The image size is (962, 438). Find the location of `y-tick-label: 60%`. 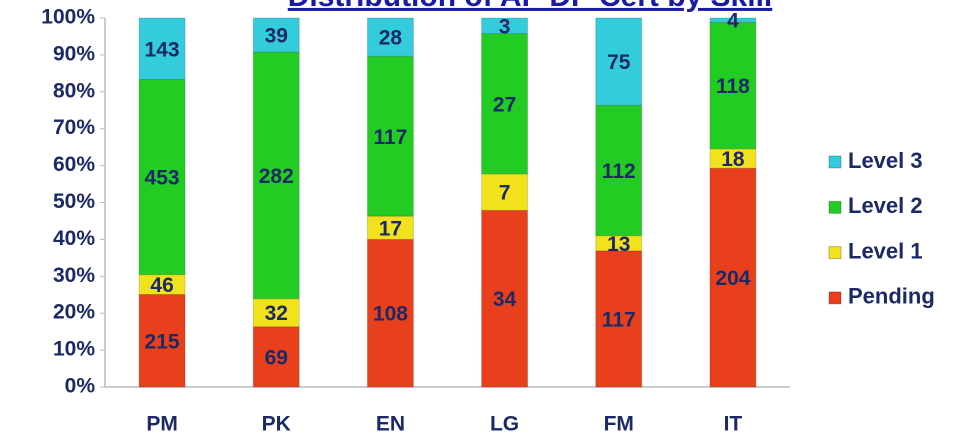

y-tick-label: 60% is located at coordinates (74, 164).